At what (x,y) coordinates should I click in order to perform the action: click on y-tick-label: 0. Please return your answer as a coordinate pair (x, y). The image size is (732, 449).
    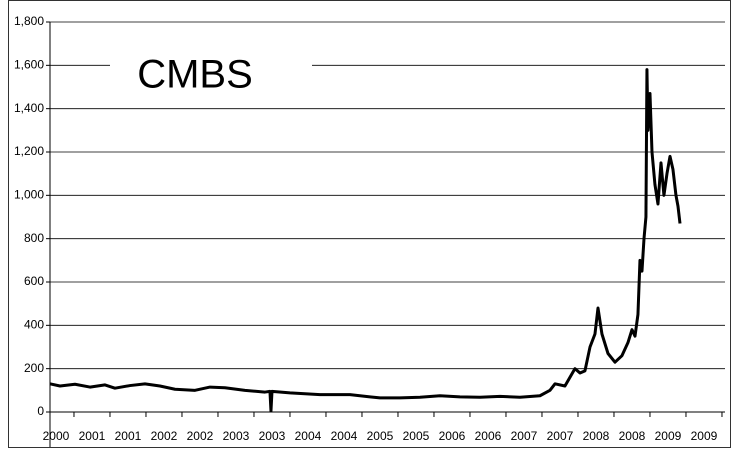
    Looking at the image, I should click on (40, 411).